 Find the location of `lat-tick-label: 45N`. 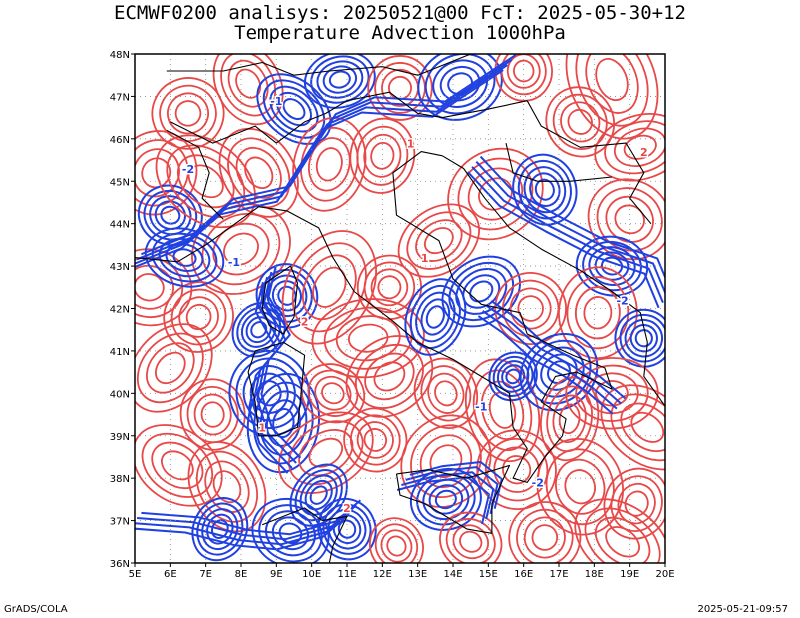

lat-tick-label: 45N is located at coordinates (120, 182).